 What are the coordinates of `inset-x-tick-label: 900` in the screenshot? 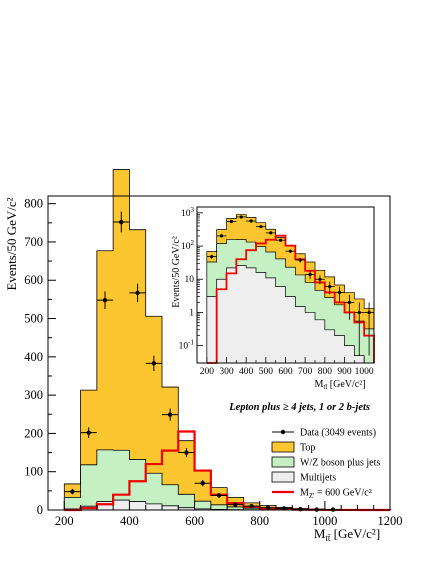 It's located at (344, 372).